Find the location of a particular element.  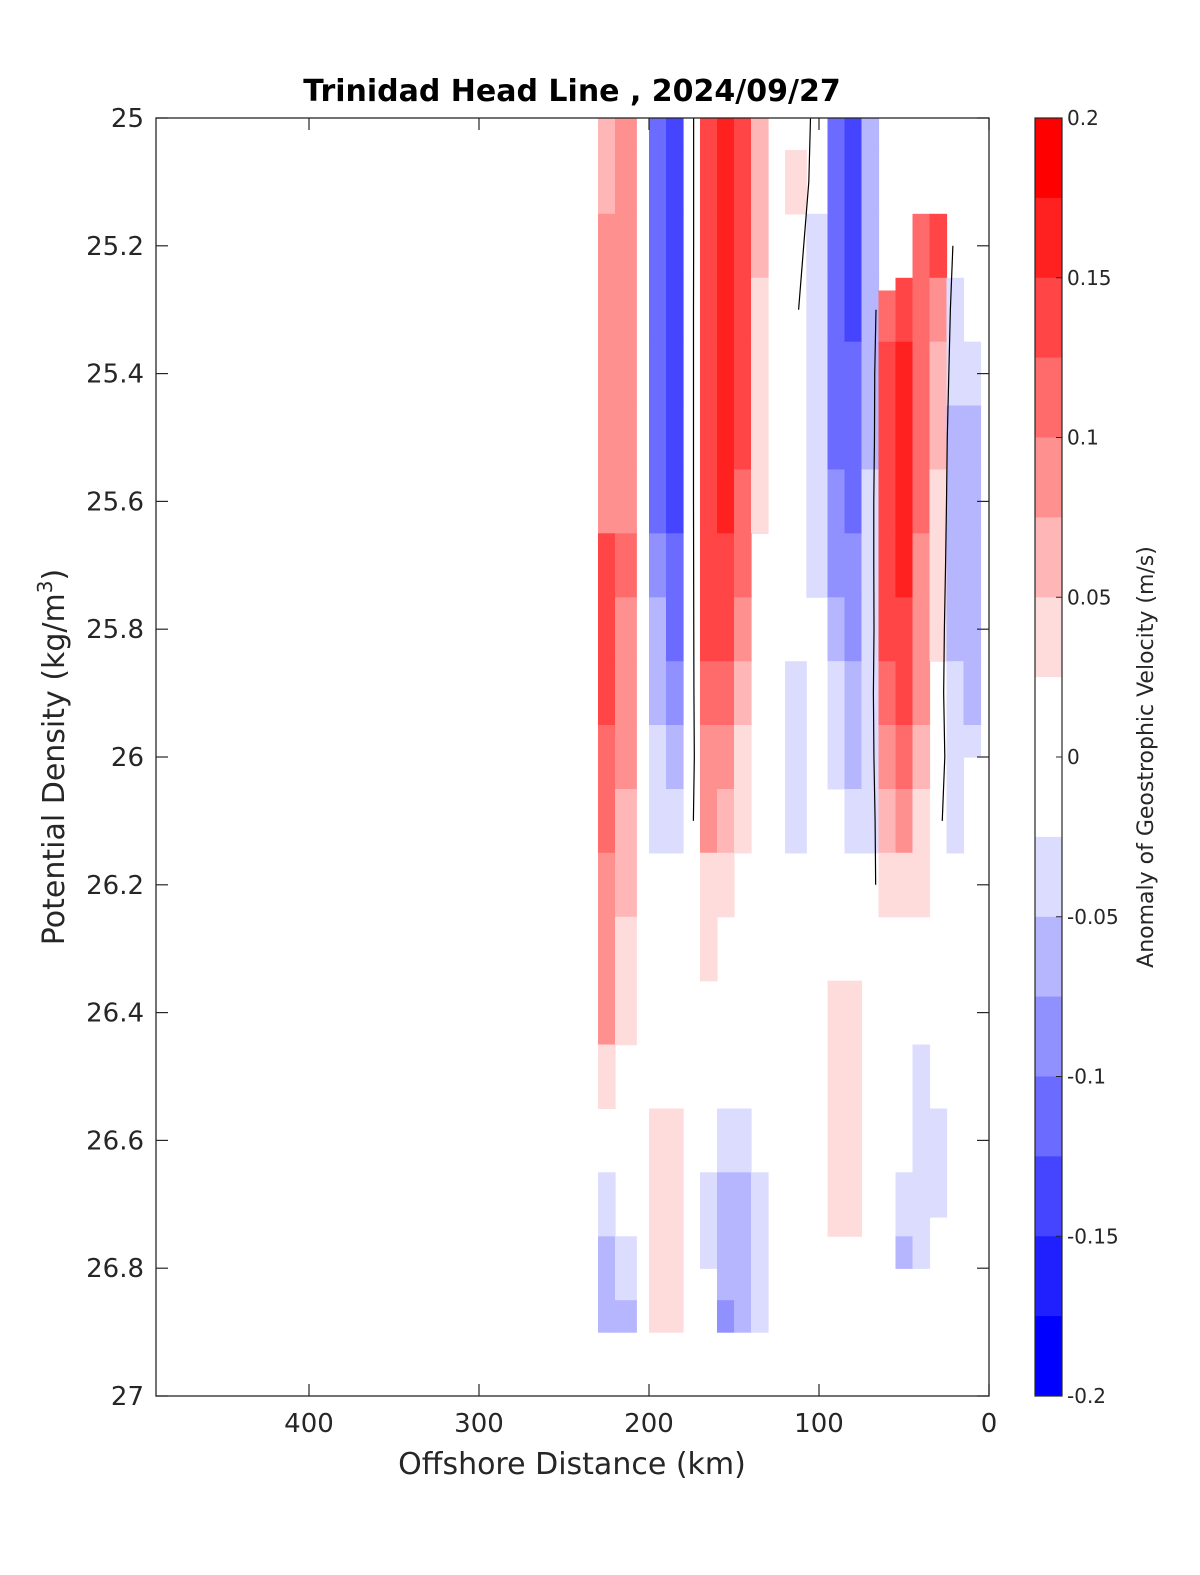

y-tick-label: 25 is located at coordinates (127, 119).